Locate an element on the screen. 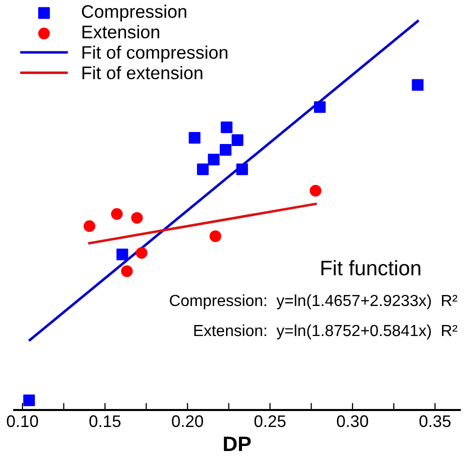  x-tick-label: 0.15 is located at coordinates (105, 421).